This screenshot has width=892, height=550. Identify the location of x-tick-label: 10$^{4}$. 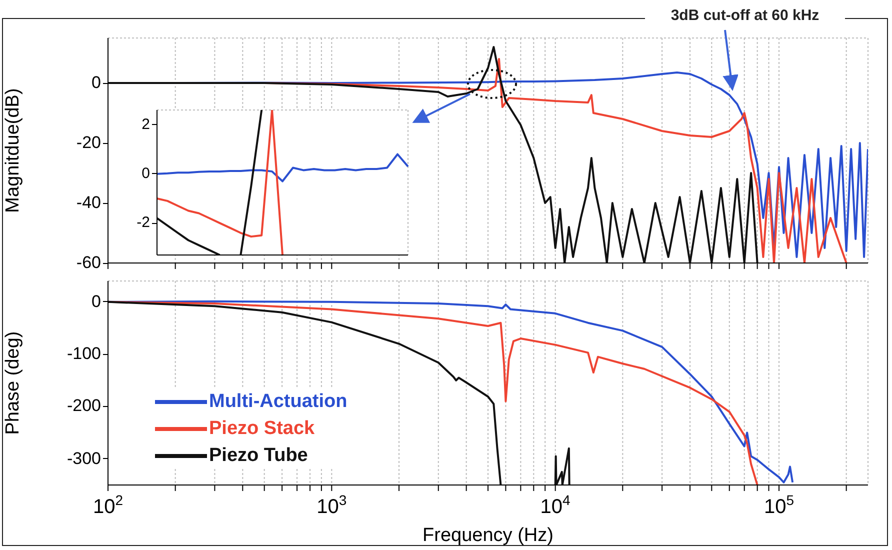
(555, 505).